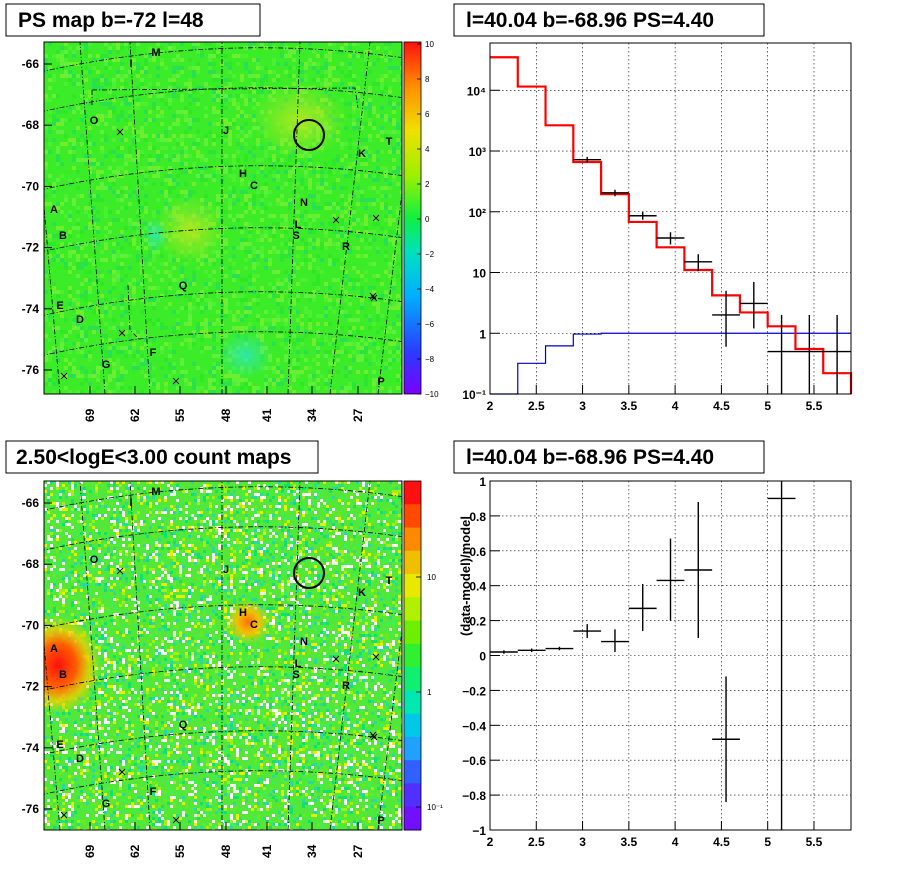 The height and width of the screenshot is (875, 898). Describe the element at coordinates (474, 395) in the screenshot. I see `spectrum-y-tick-label: 10⁻¹` at that location.